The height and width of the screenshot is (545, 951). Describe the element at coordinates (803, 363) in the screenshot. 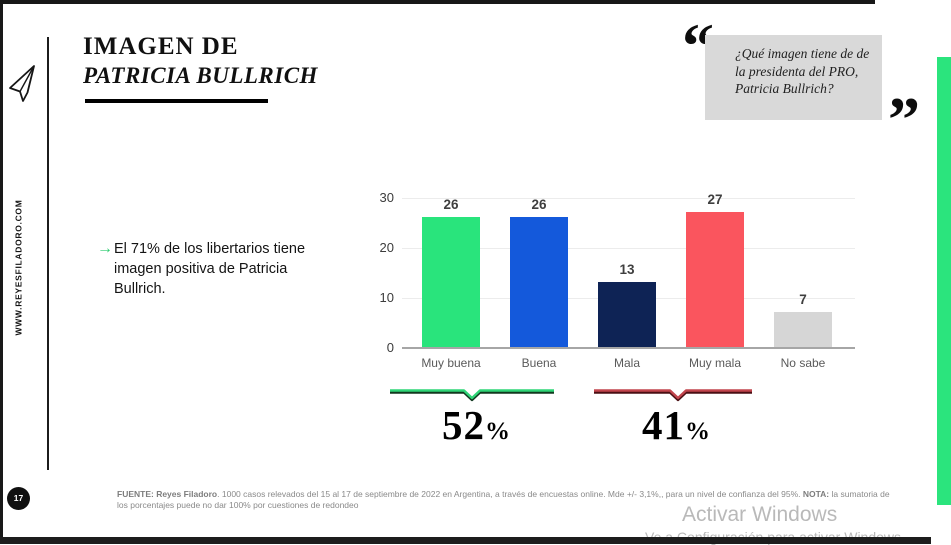

I see `bar-category-label: No sabe` at that location.